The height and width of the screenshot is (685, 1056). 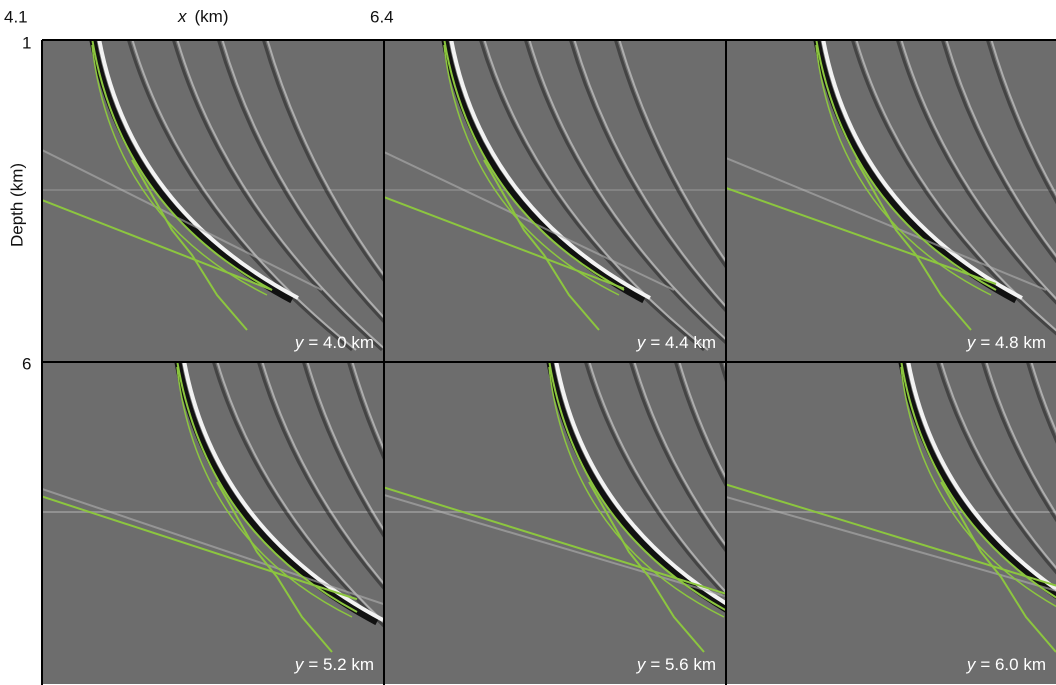 I want to click on x-end: 6.4, so click(x=382, y=16).